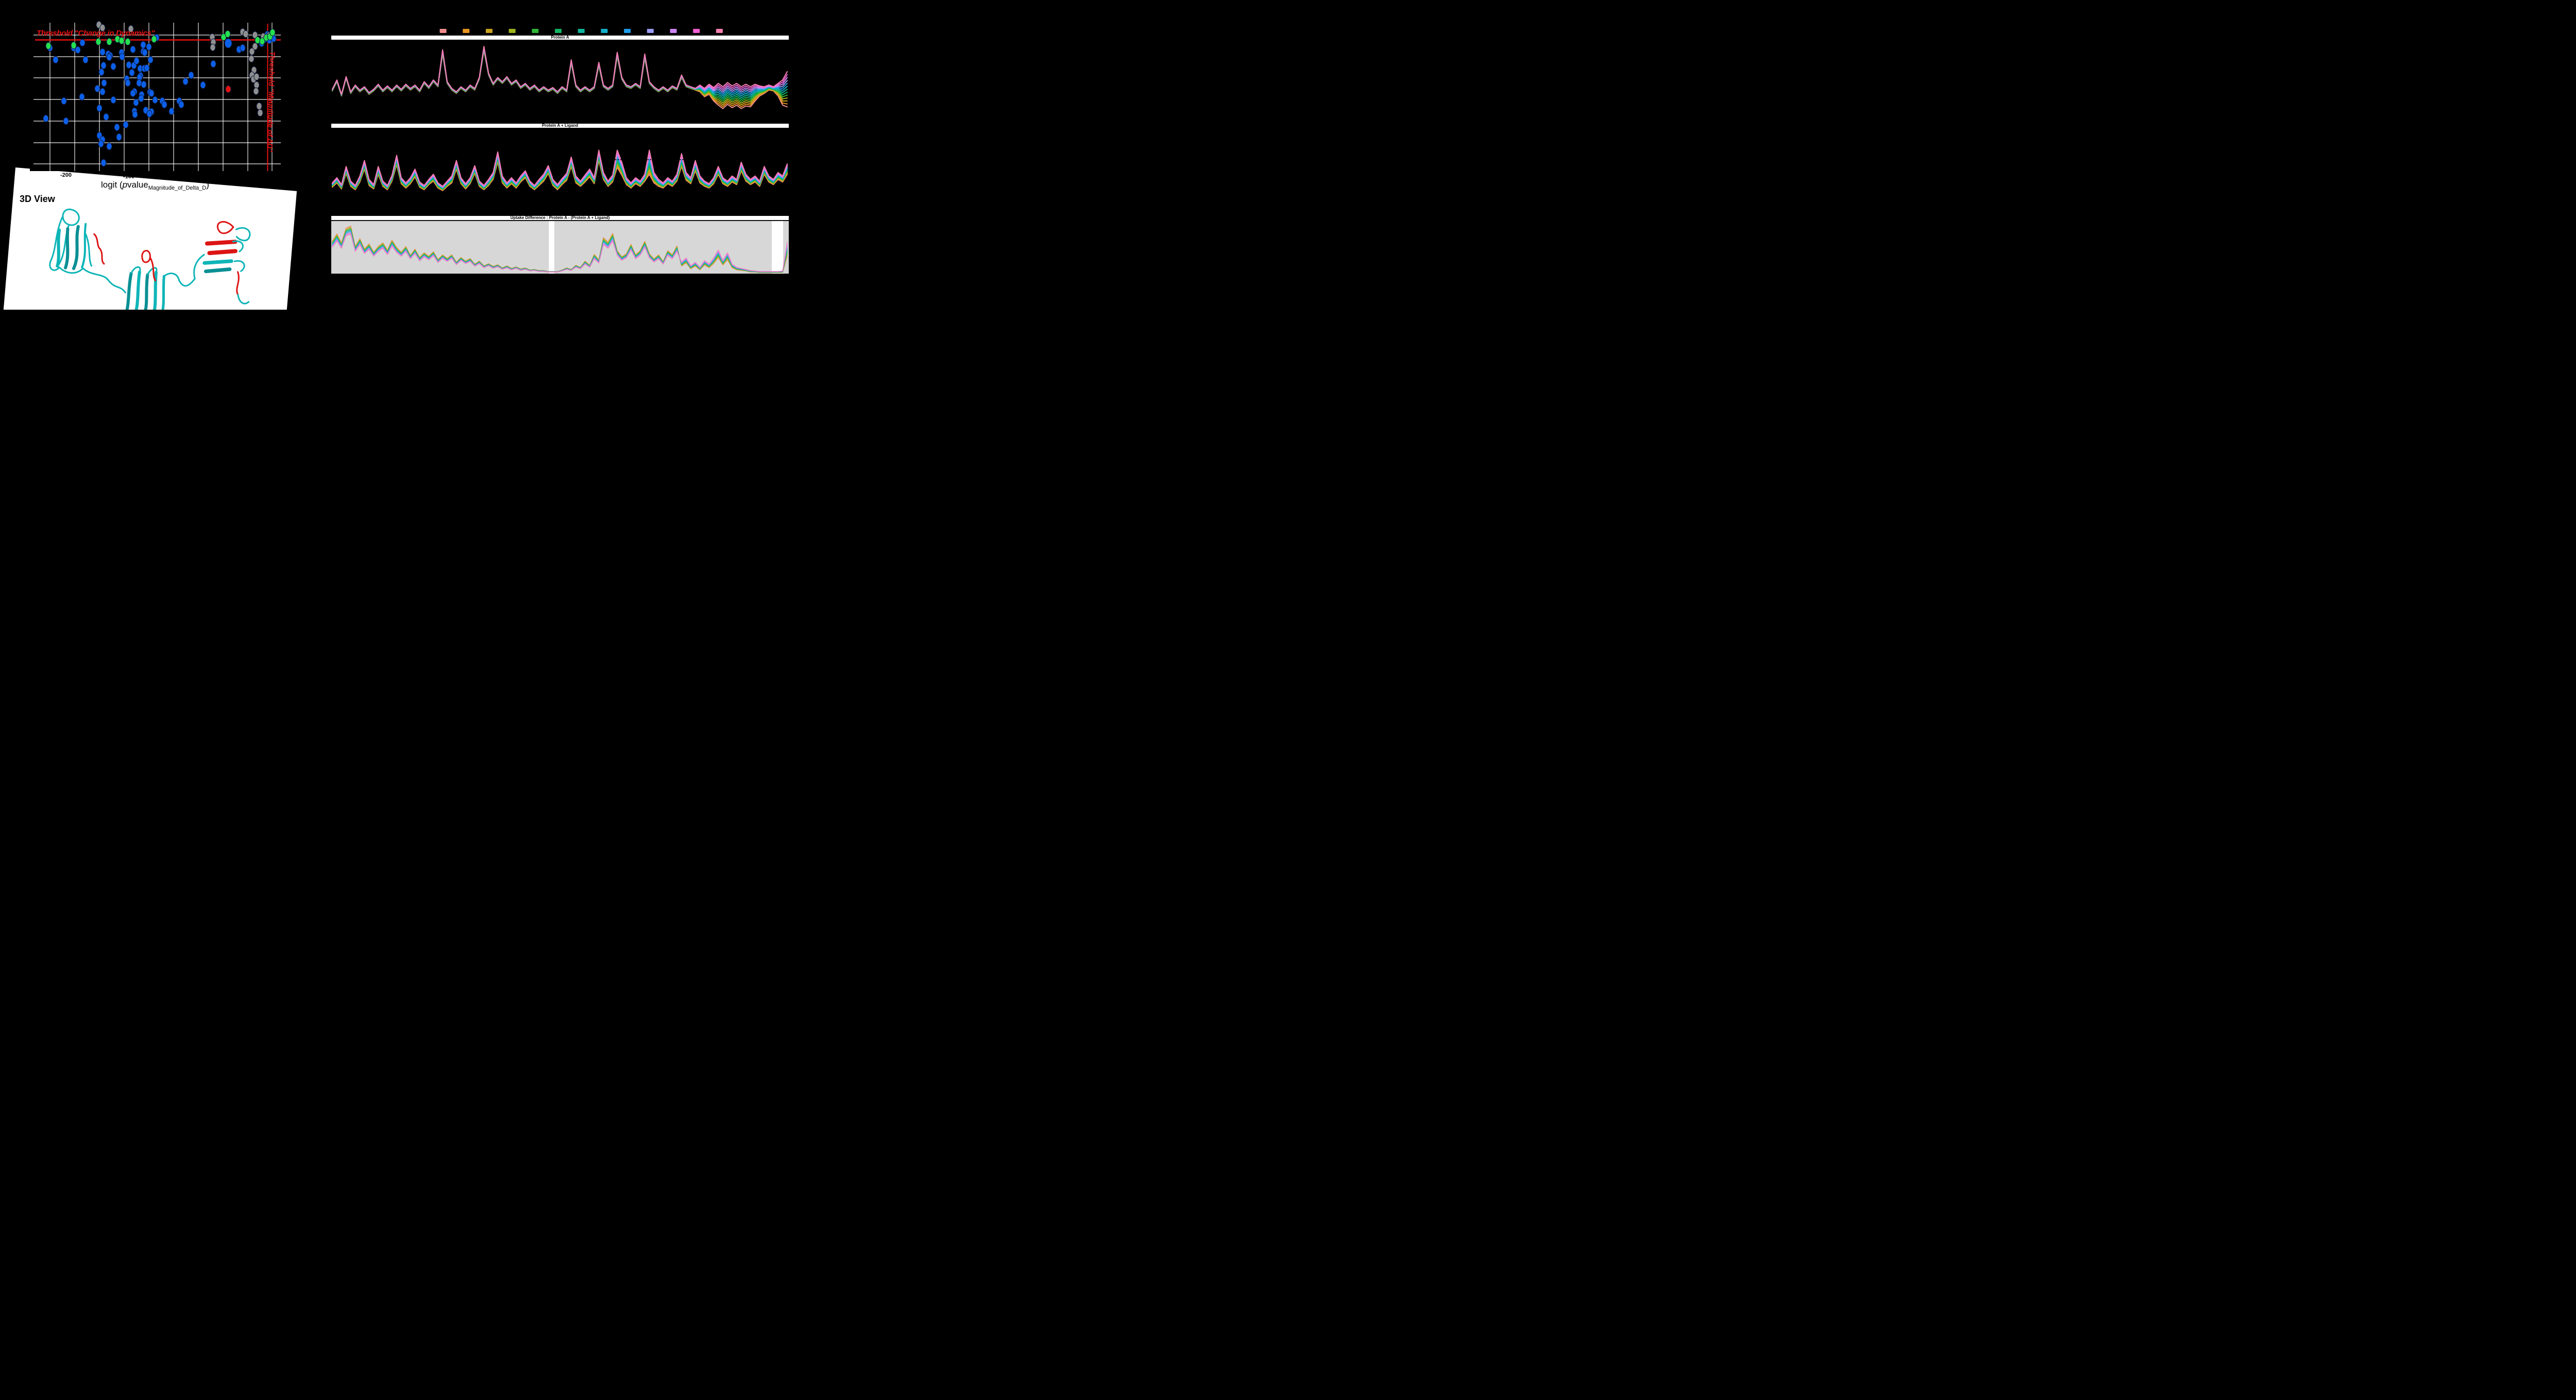 This screenshot has height=1400, width=2576. I want to click on x-tick--200: -200, so click(66, 175).